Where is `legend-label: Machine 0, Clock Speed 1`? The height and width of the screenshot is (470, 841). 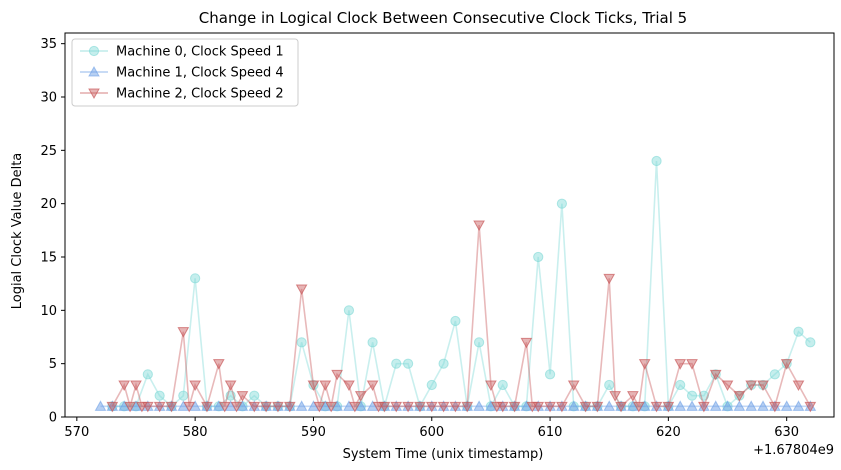
legend-label: Machine 0, Clock Speed 1 is located at coordinates (200, 52).